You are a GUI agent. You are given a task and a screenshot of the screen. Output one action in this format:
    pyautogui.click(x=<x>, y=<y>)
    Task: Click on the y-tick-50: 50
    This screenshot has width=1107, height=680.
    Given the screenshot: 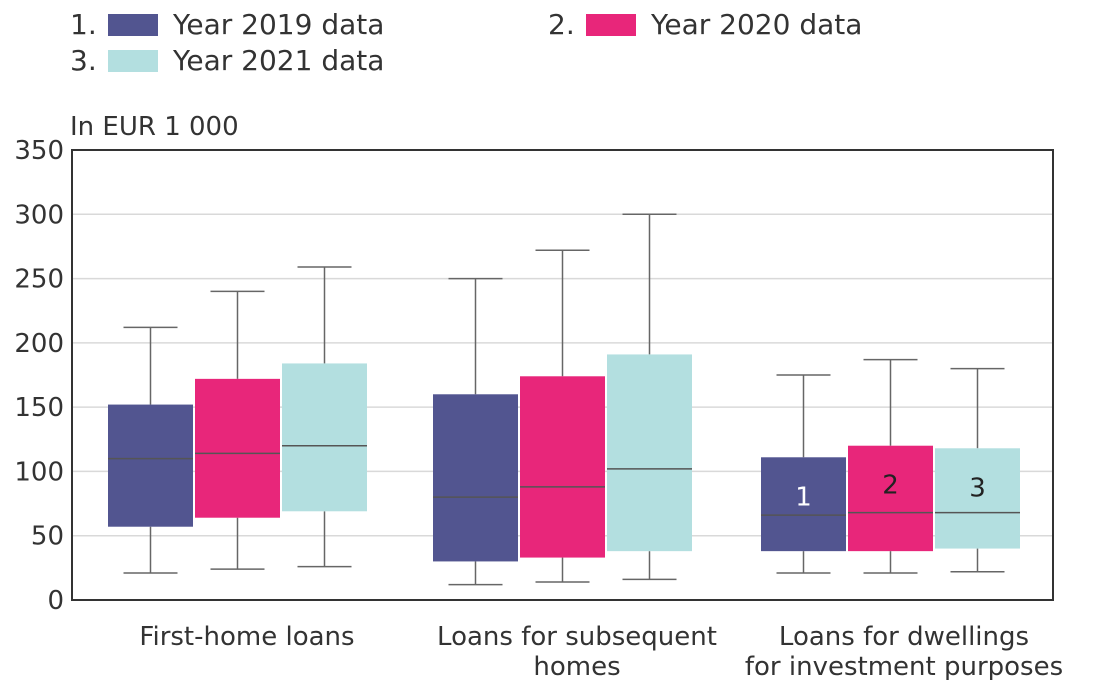 What is the action you would take?
    pyautogui.click(x=47, y=537)
    